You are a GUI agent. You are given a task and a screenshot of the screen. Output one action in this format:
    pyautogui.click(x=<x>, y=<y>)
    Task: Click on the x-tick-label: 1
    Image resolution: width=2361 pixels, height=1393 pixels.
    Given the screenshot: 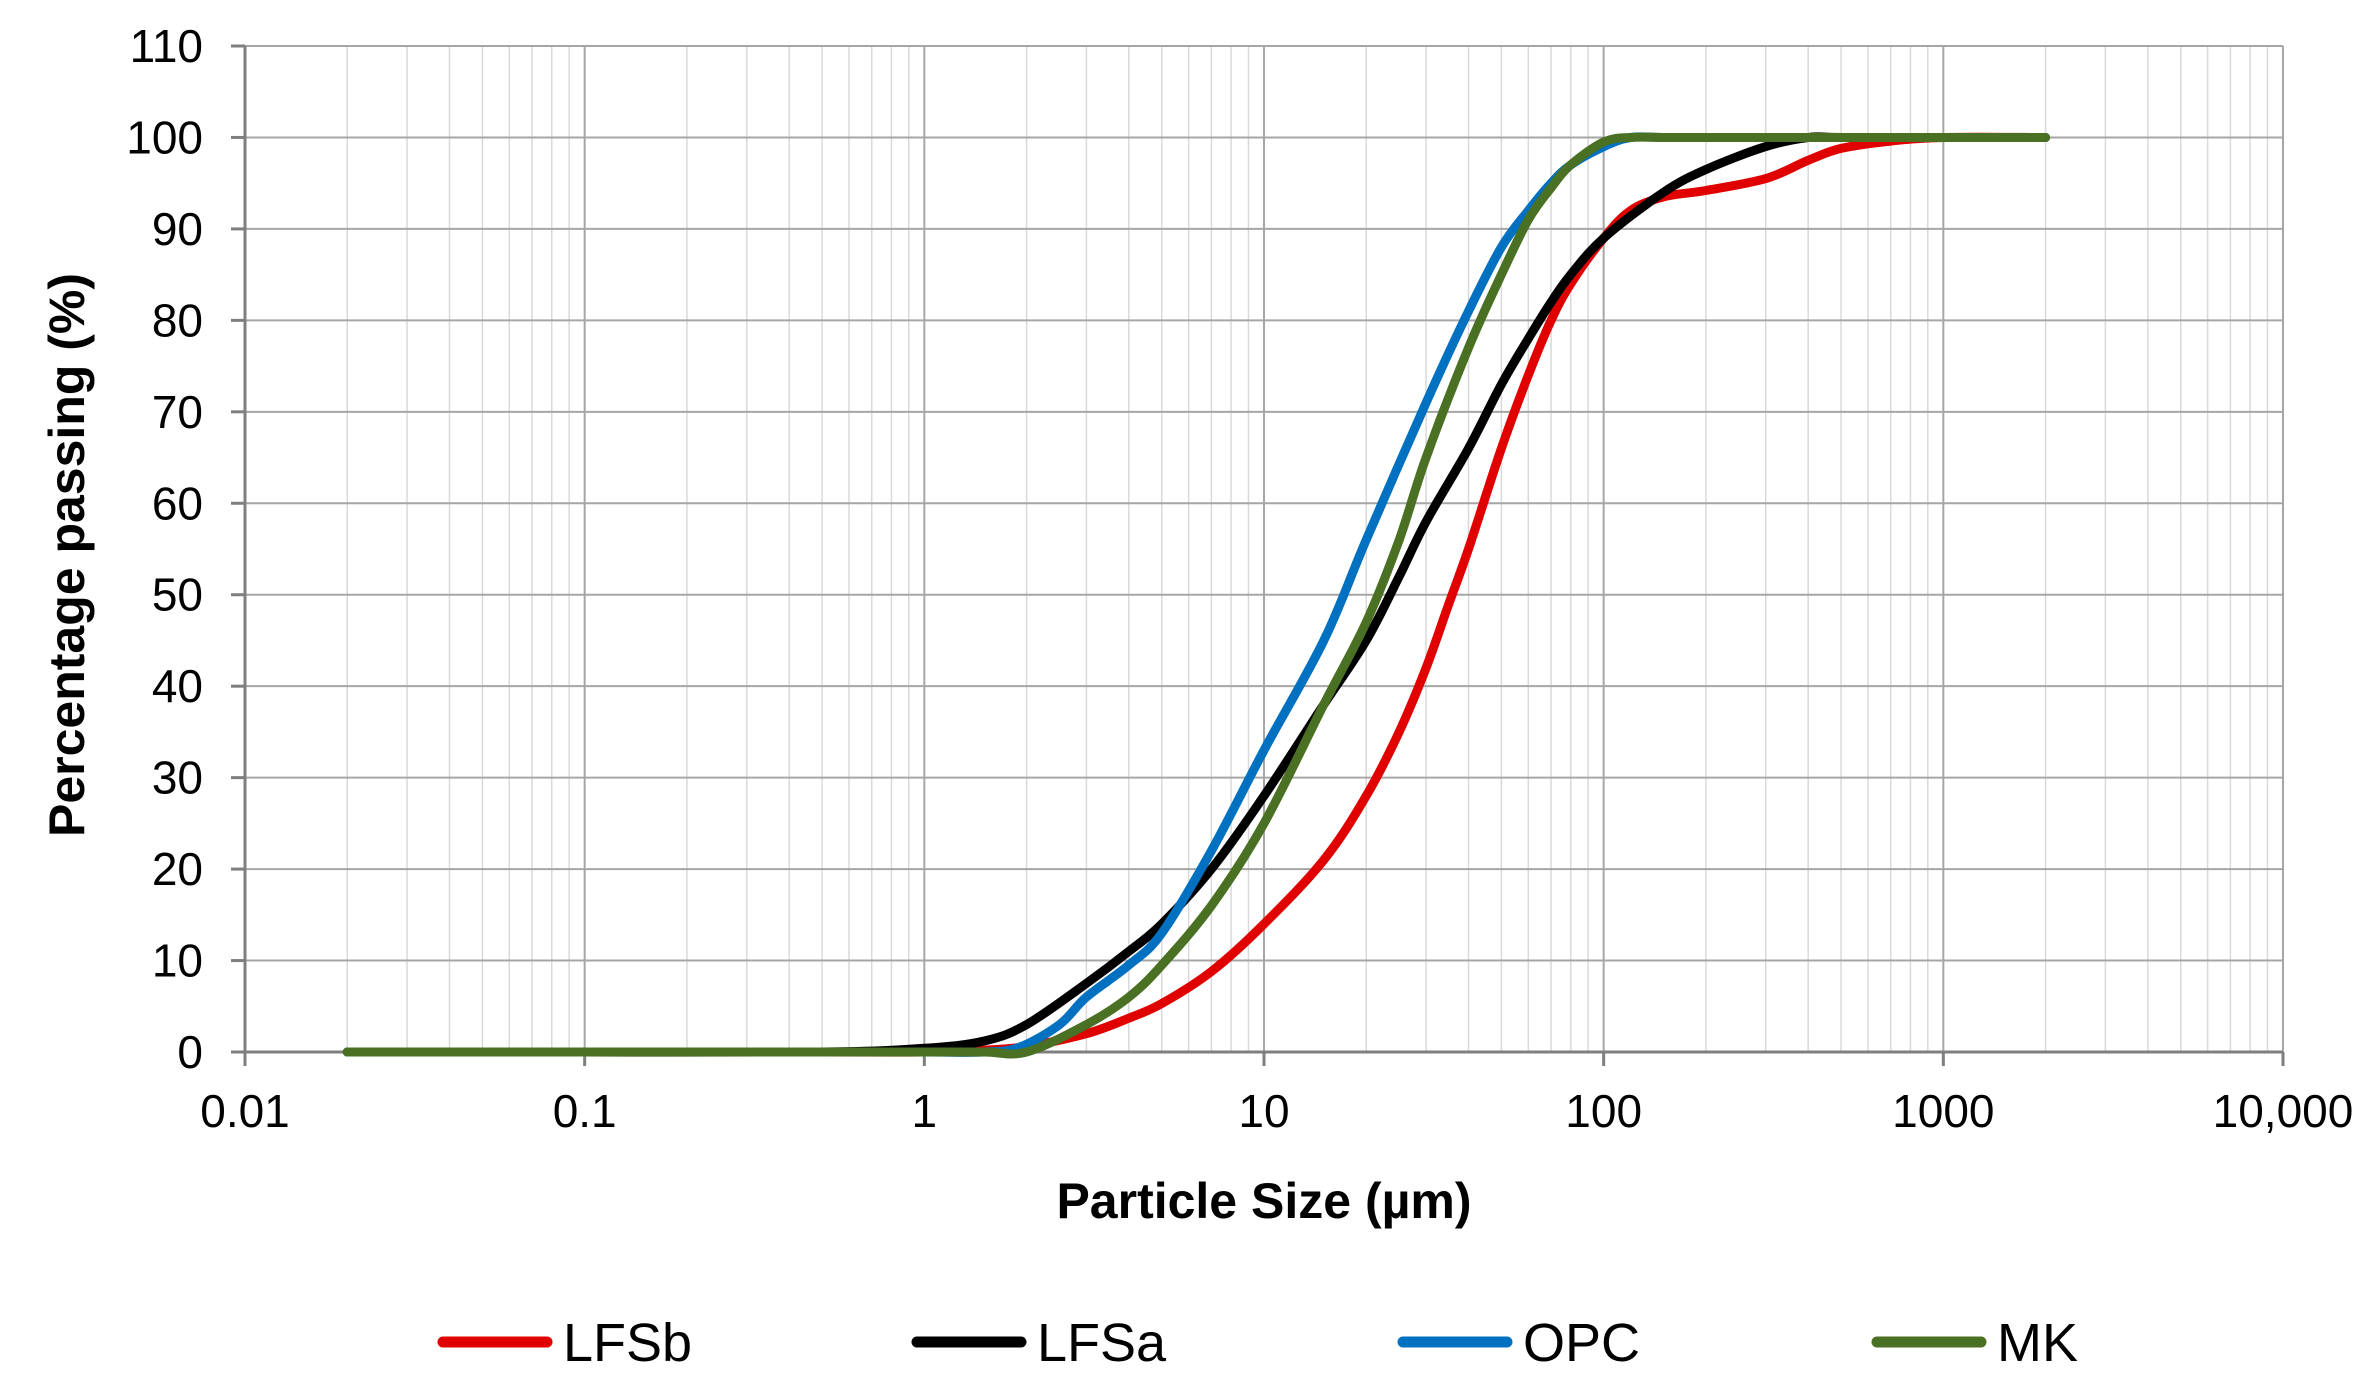 What is the action you would take?
    pyautogui.click(x=925, y=1111)
    